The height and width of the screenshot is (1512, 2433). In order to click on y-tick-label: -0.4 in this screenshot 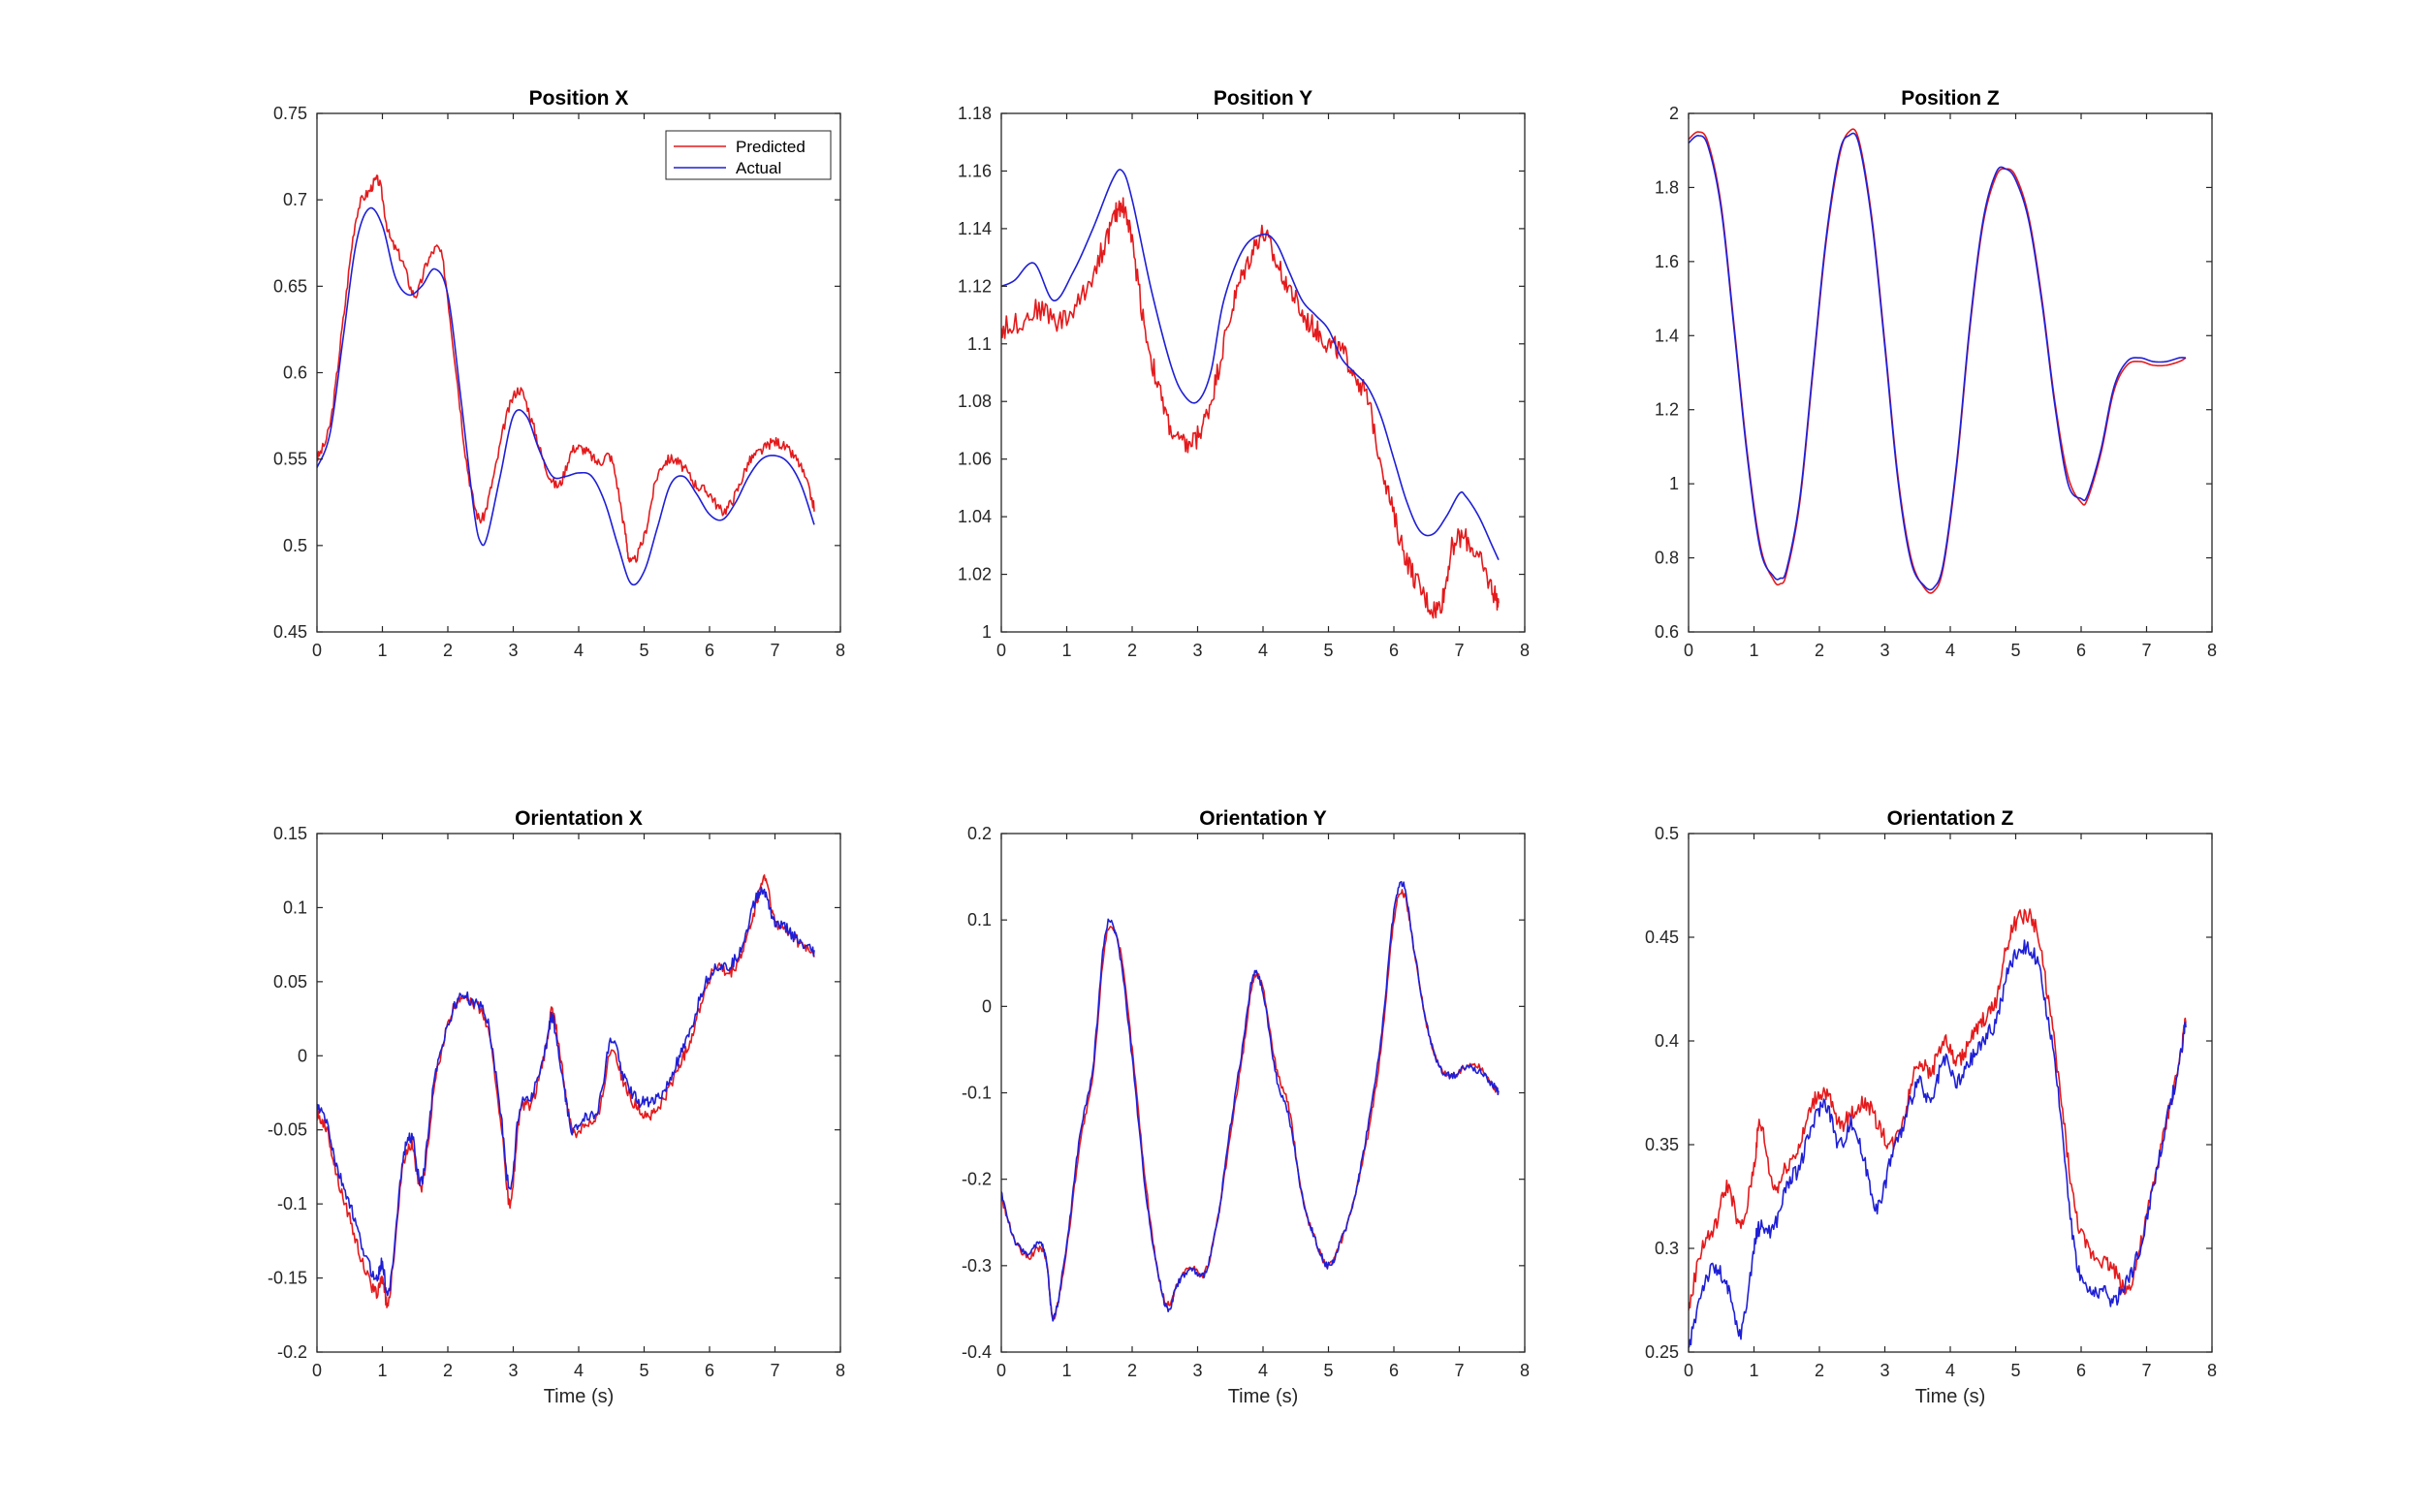, I will do `click(977, 1352)`.